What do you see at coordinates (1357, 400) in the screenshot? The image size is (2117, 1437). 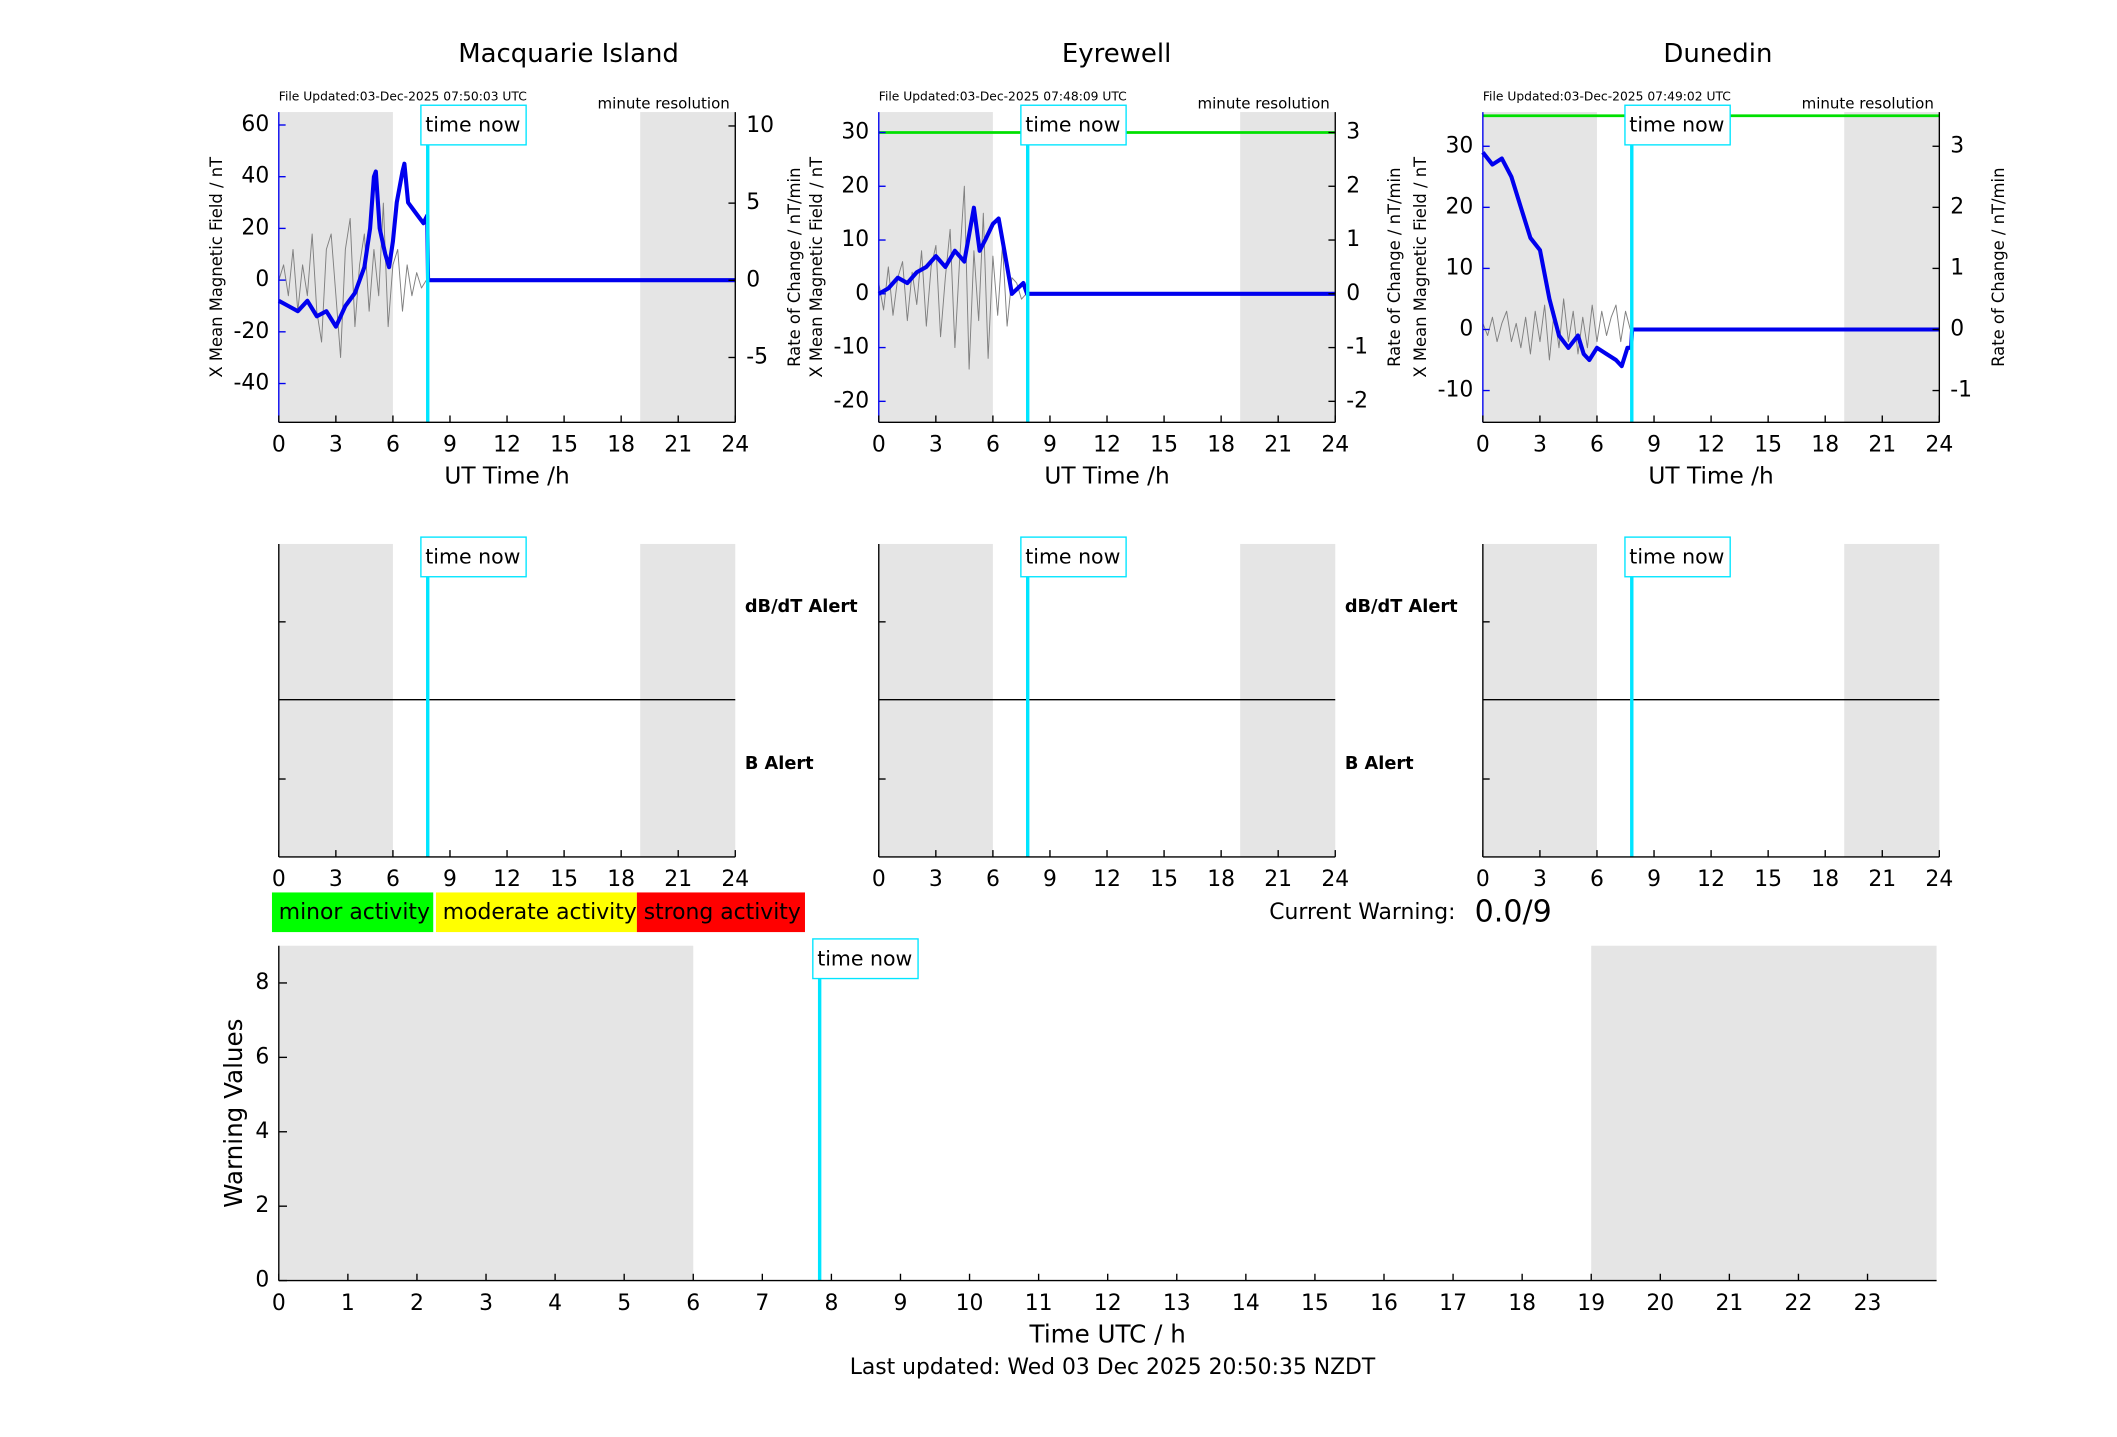 I see `y2-tick-label: -2` at bounding box center [1357, 400].